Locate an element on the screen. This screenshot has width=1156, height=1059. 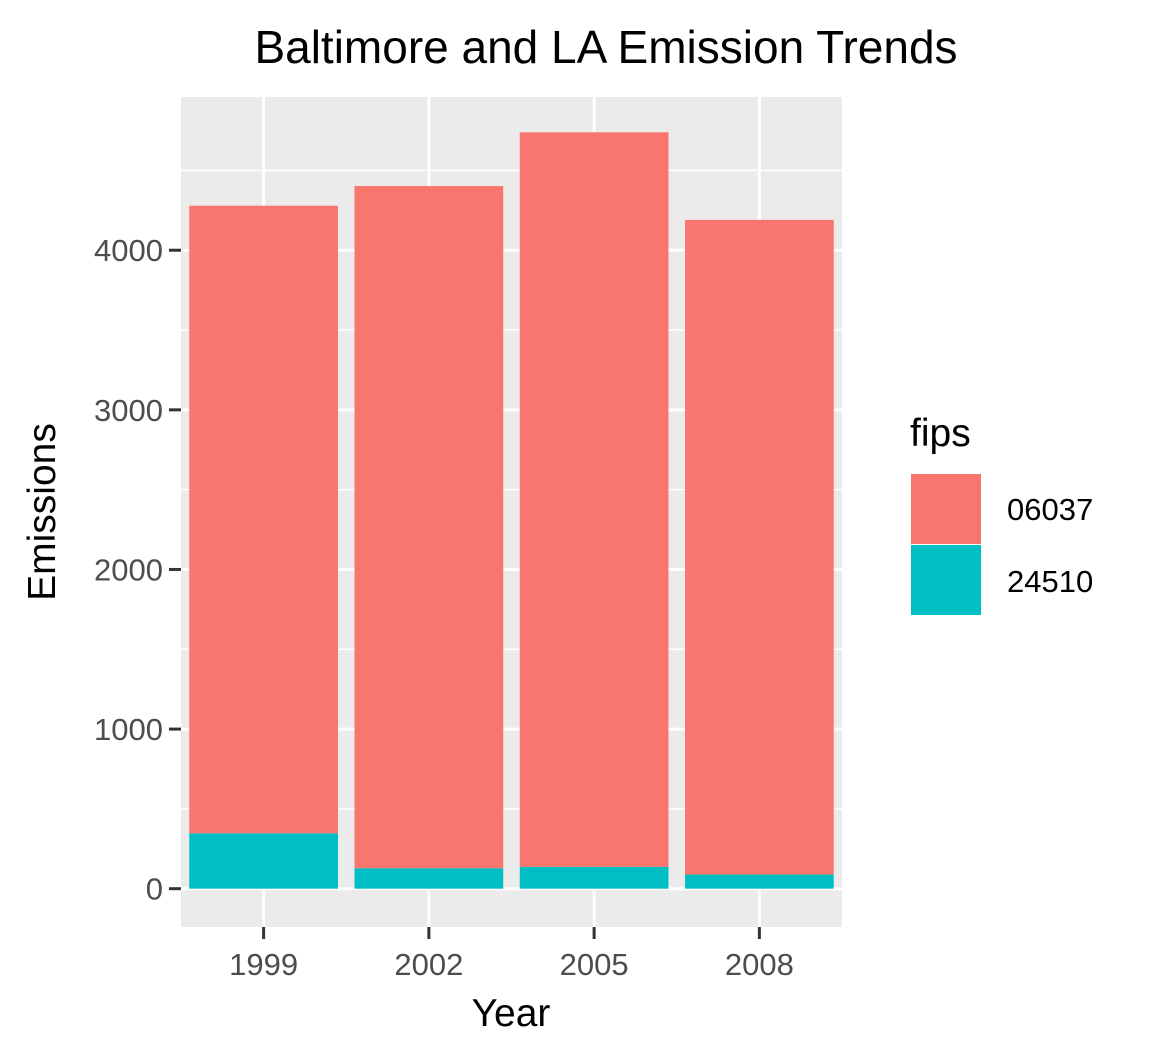
y-axis-title: Emissions is located at coordinates (42, 512).